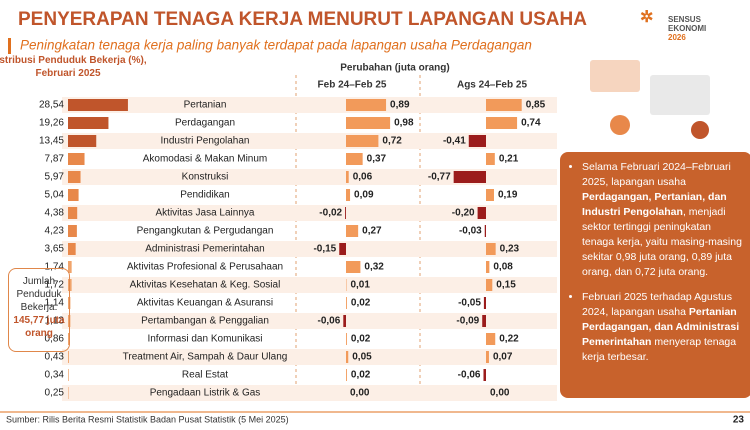 This screenshot has width=750, height=430. What do you see at coordinates (509, 339) in the screenshot?
I see `value-label: 0,22` at bounding box center [509, 339].